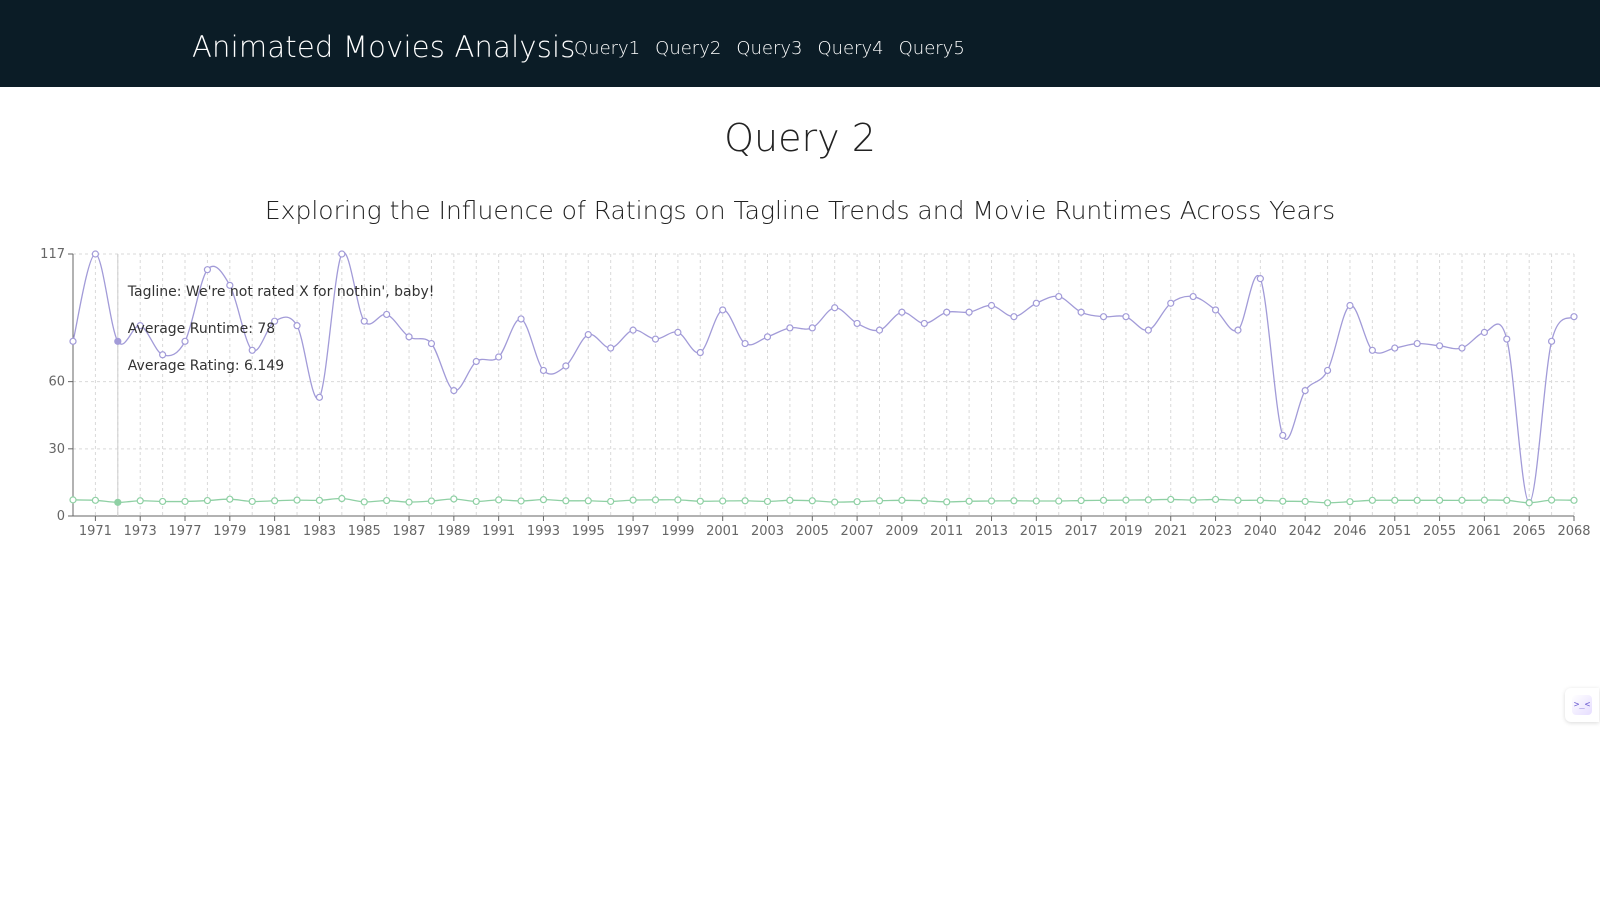 The image size is (1600, 913). What do you see at coordinates (688, 48) in the screenshot?
I see `nav-link-query2: Query2` at bounding box center [688, 48].